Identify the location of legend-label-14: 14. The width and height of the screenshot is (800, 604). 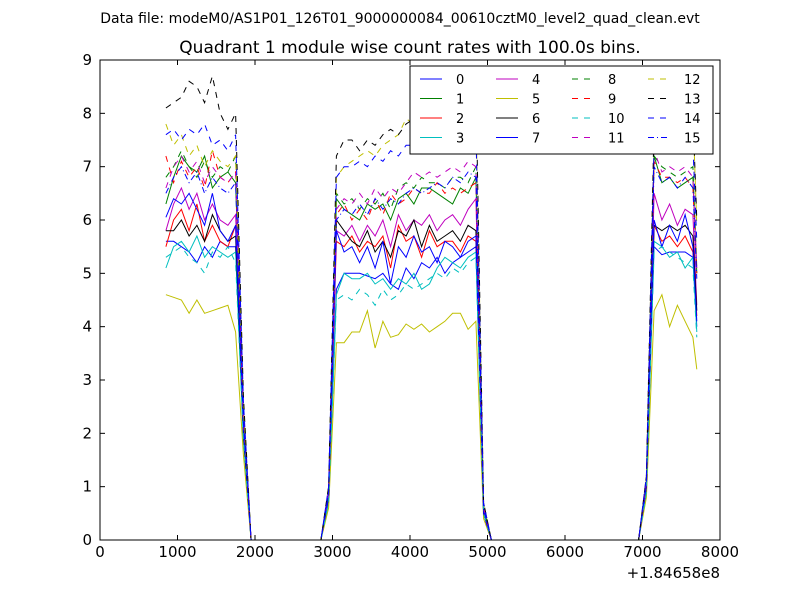
(692, 119).